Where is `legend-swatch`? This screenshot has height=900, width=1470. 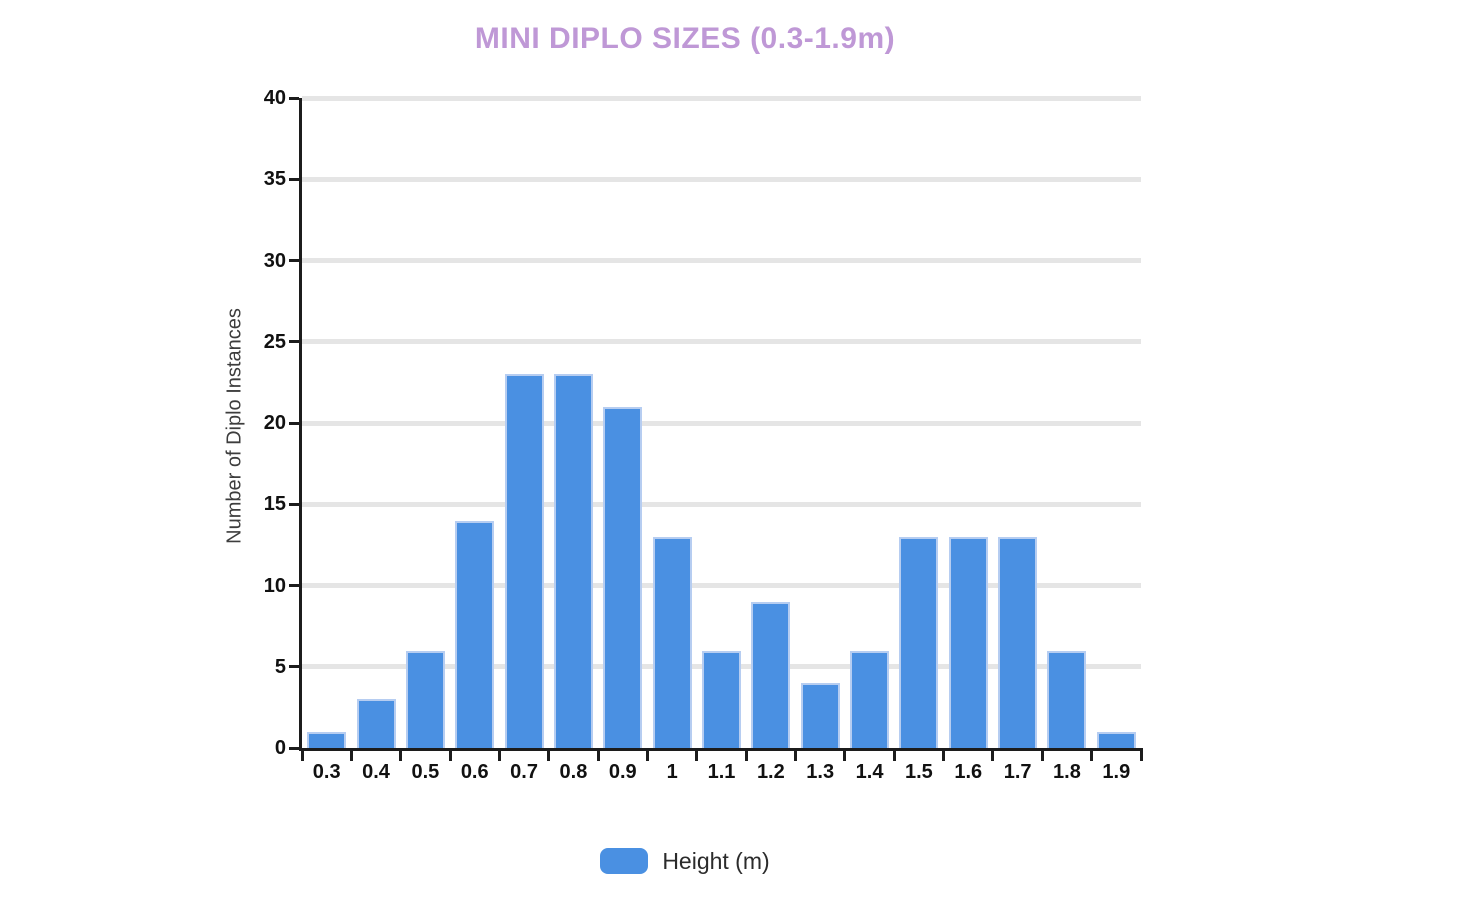
legend-swatch is located at coordinates (624, 861).